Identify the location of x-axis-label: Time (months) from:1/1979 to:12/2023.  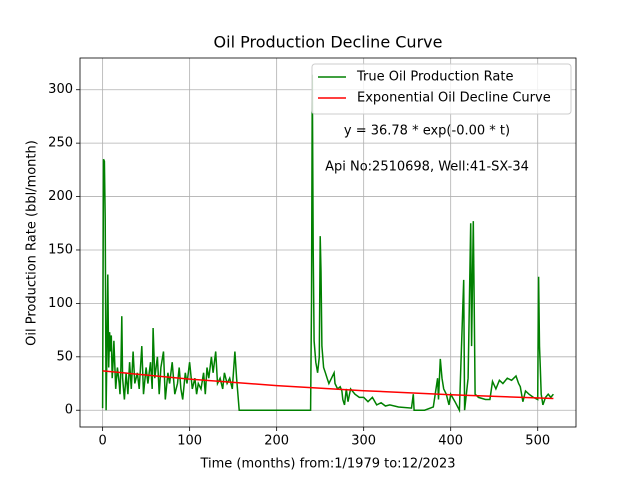
(327, 464).